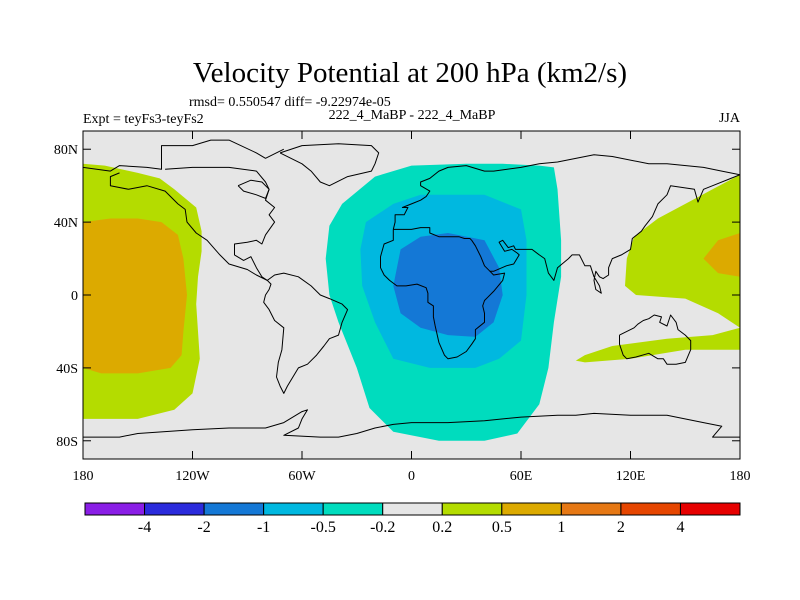 The height and width of the screenshot is (600, 800). I want to click on y-tick-label: 80N, so click(66, 150).